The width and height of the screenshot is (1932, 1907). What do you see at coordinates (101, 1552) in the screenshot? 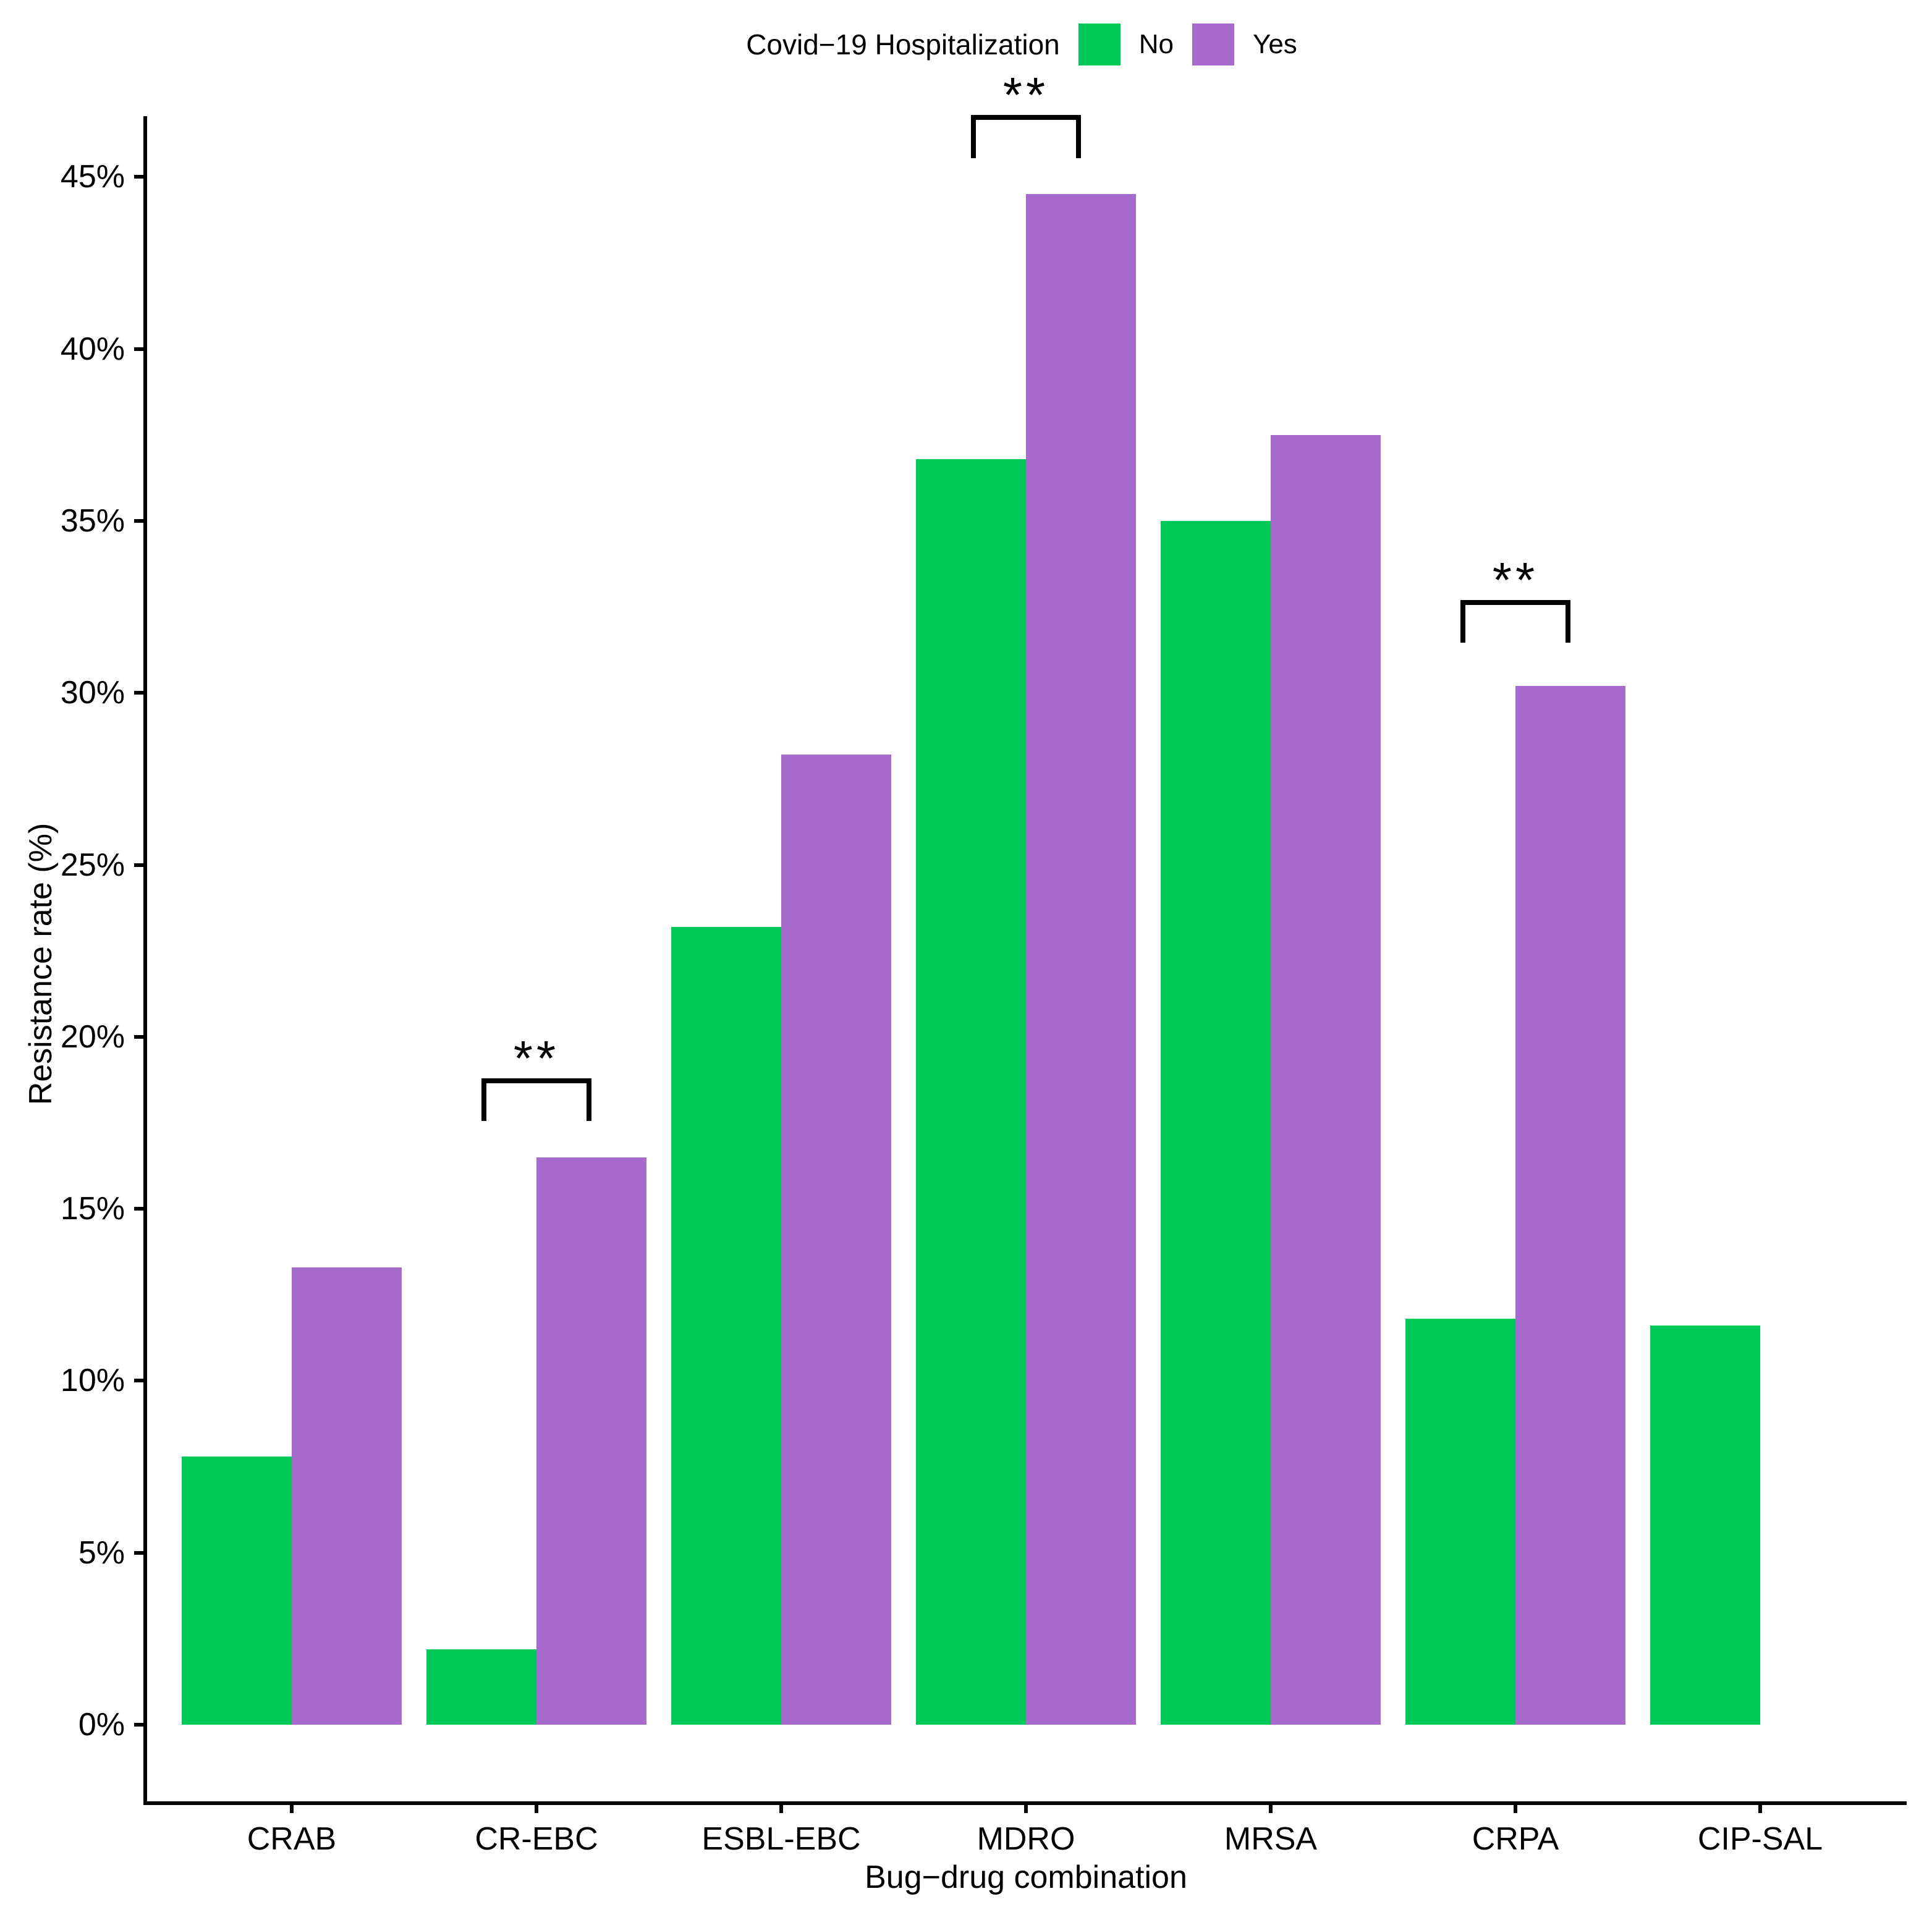
I see `y-tick-label: 5%` at bounding box center [101, 1552].